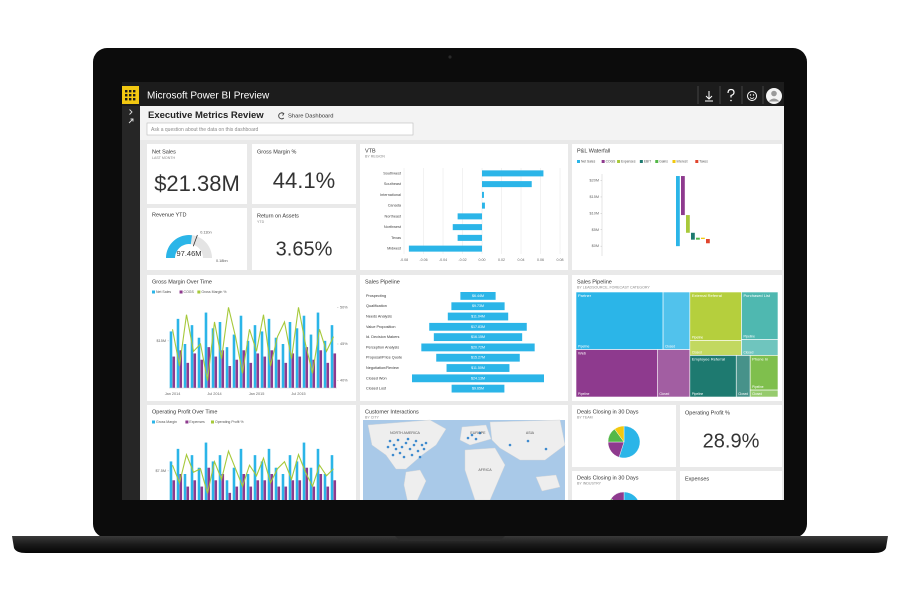  Describe the element at coordinates (277, 152) in the screenshot. I see `tile-title: Gross Margin %` at that location.